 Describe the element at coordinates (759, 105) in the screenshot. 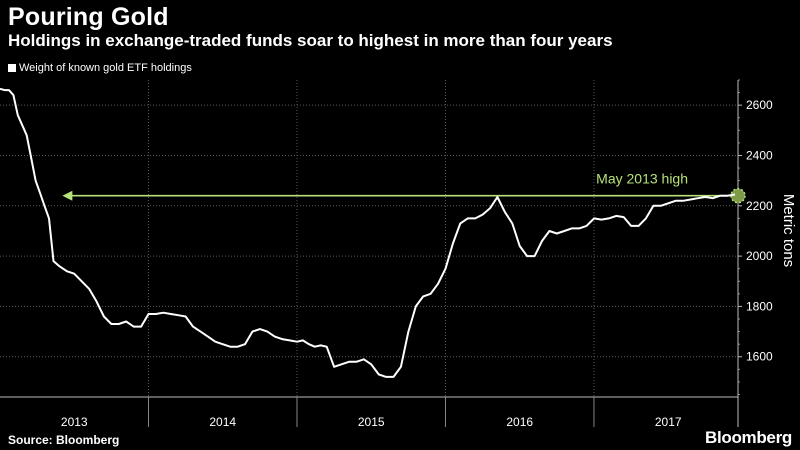

I see `y-tick-label: 2600` at that location.